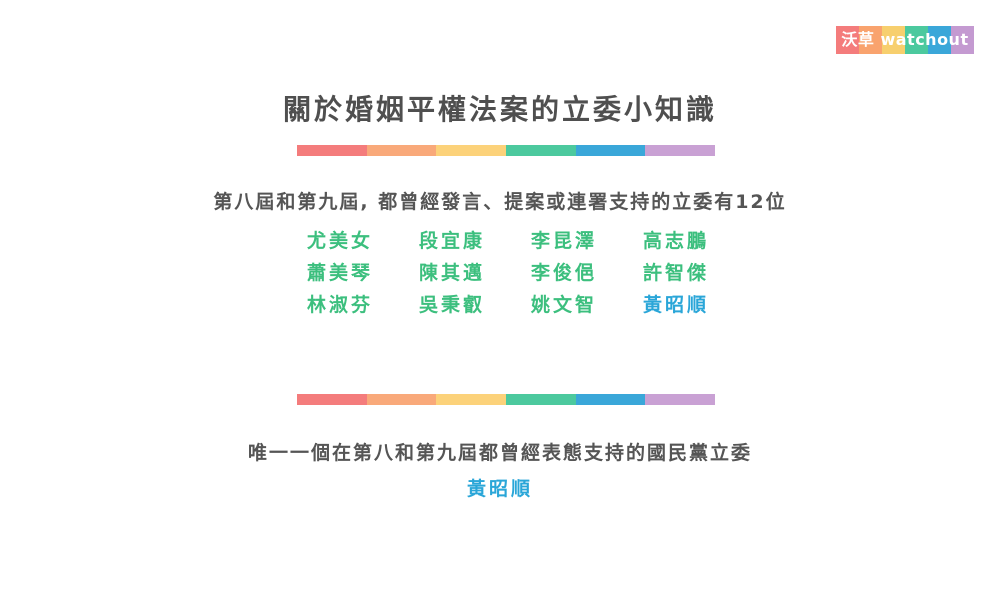 The image size is (1000, 600). I want to click on legislator-name: 許智傑, so click(676, 273).